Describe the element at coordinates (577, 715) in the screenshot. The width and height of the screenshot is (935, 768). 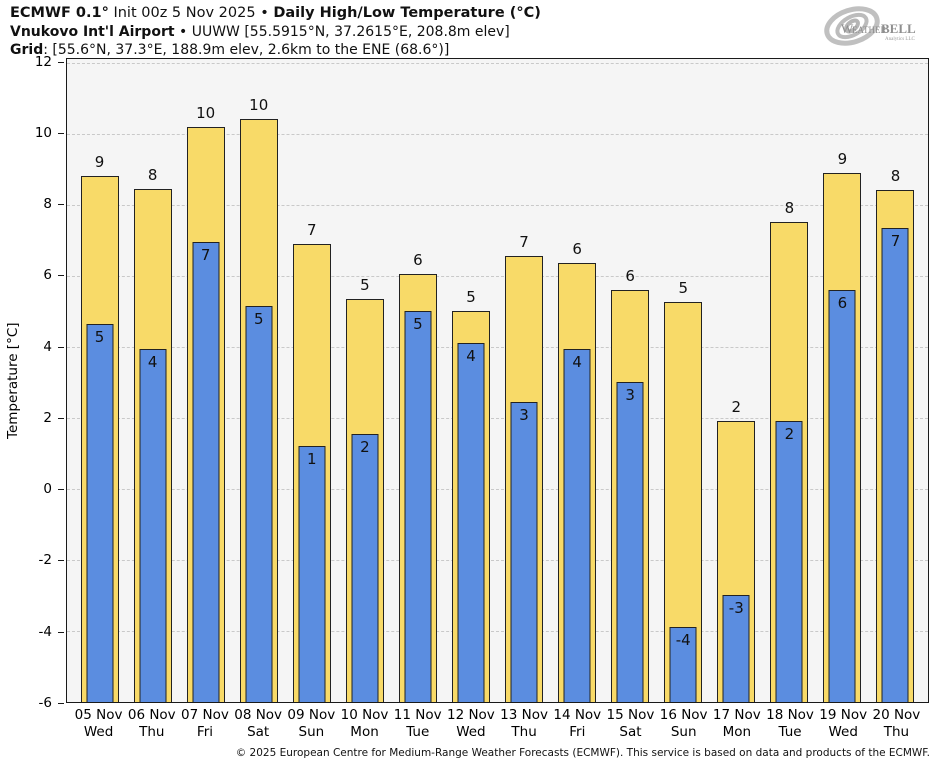
I see `x-tick-date: 14 Nov` at that location.